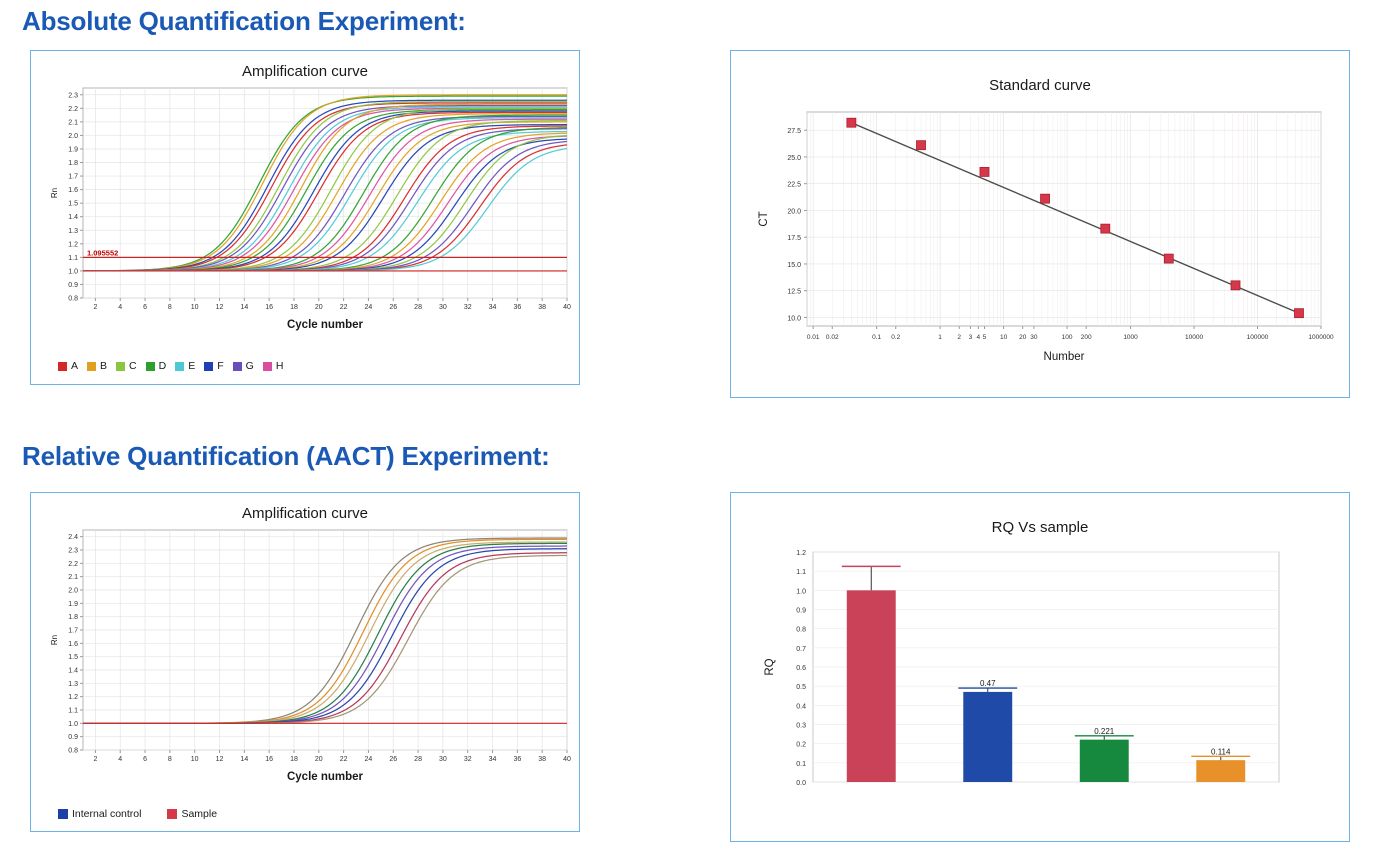  Describe the element at coordinates (832, 337) in the screenshot. I see `svg-text: 0.02` at that location.